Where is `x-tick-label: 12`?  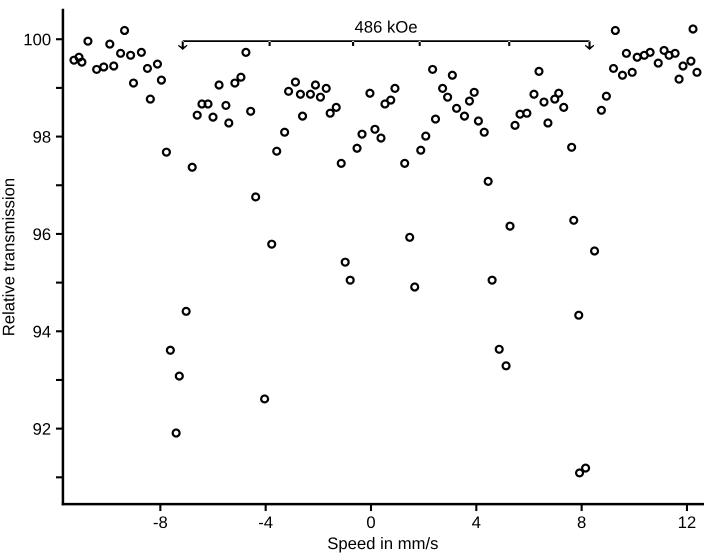
x-tick-label: 12 is located at coordinates (687, 522).